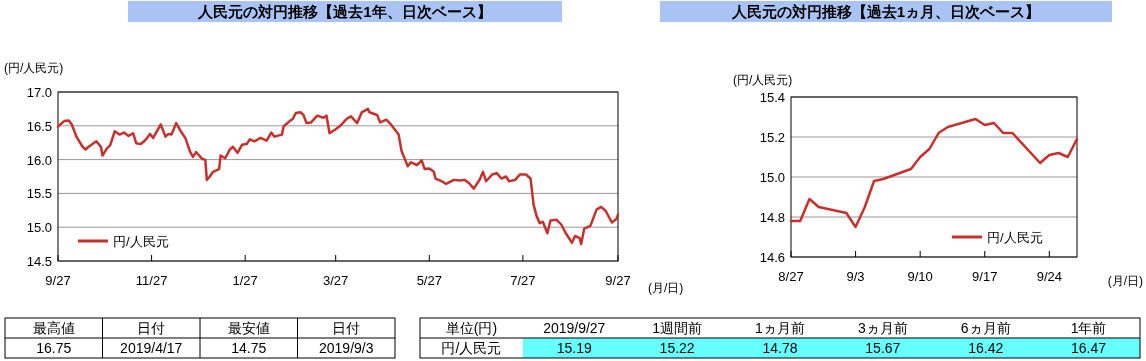 Image resolution: width=1146 pixels, height=361 pixels. What do you see at coordinates (54, 348) in the screenshot?
I see `text: 16.75` at bounding box center [54, 348].